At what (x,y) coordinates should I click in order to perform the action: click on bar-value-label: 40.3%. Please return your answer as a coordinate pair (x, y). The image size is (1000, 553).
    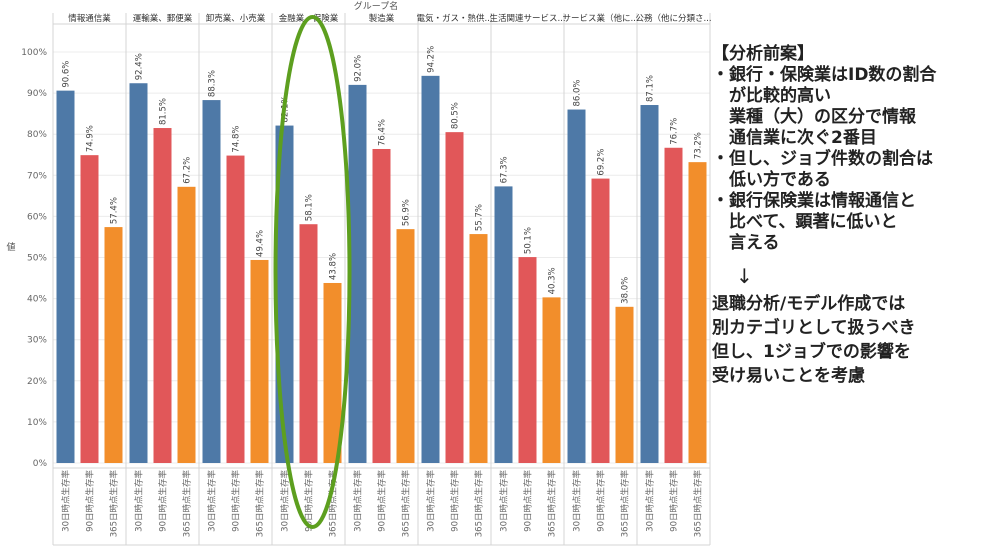
    Looking at the image, I should click on (553, 280).